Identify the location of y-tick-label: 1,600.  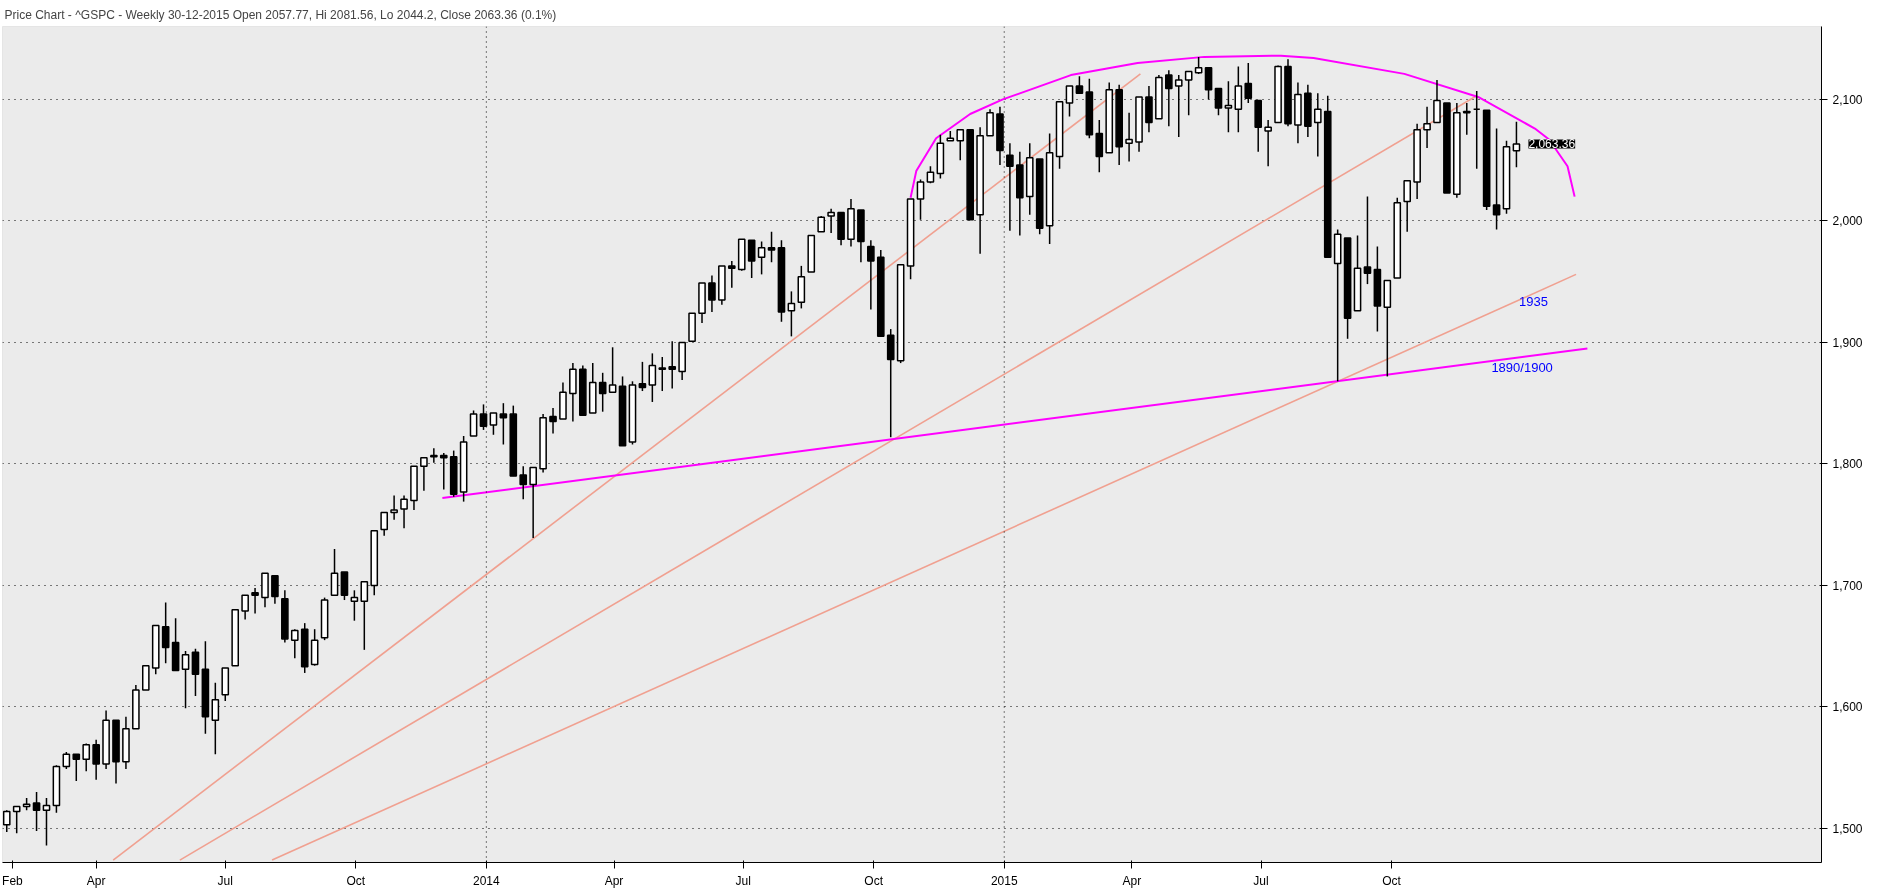
(1847, 707).